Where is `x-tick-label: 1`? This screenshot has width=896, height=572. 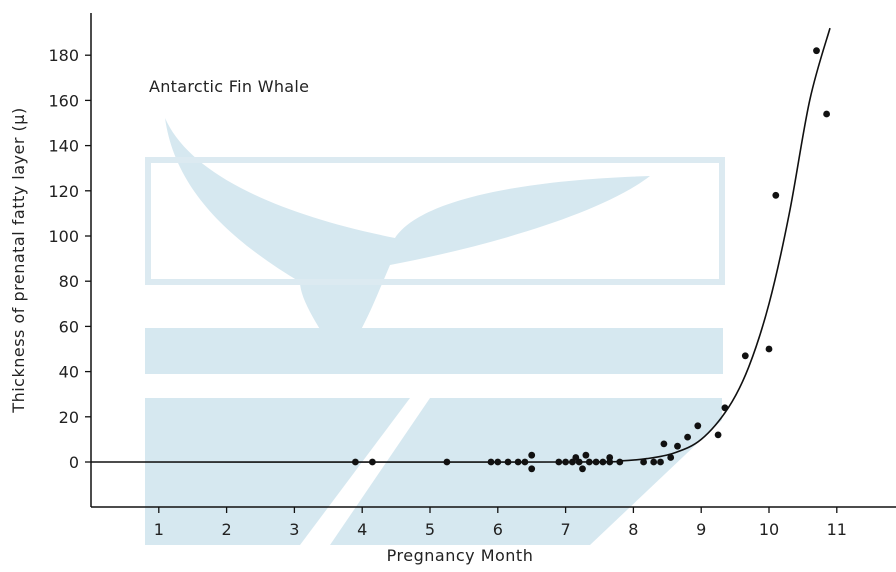
x-tick-label: 1 is located at coordinates (159, 529).